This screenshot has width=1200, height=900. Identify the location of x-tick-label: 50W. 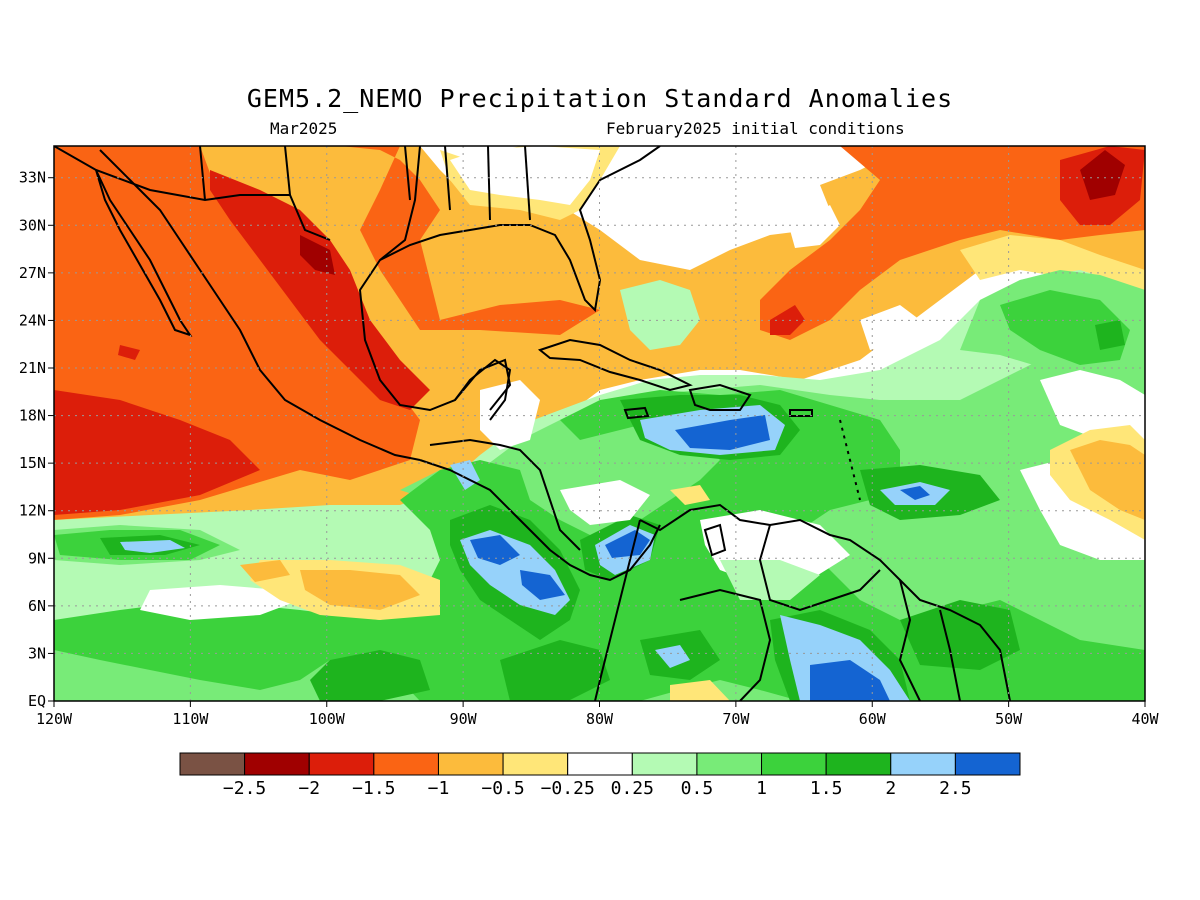
(1009, 719).